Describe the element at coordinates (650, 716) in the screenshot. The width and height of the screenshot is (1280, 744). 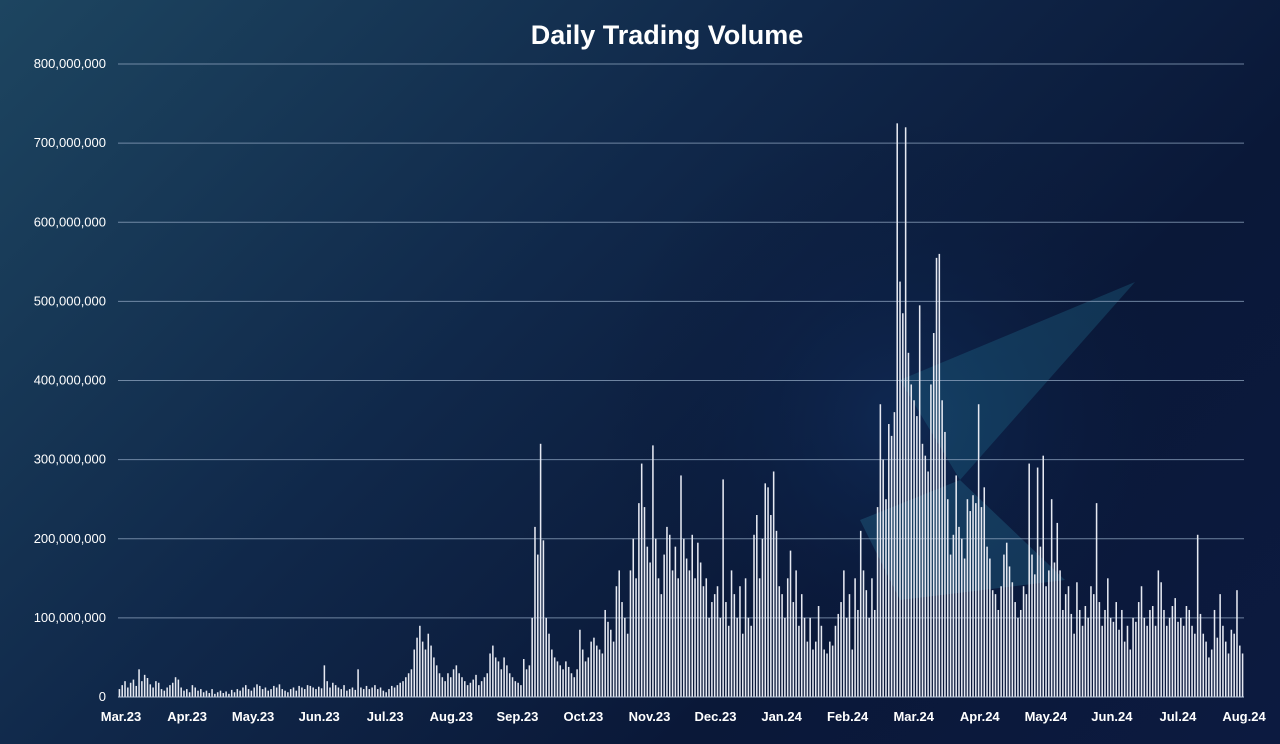
I see `x-tick-label: Nov.23` at that location.